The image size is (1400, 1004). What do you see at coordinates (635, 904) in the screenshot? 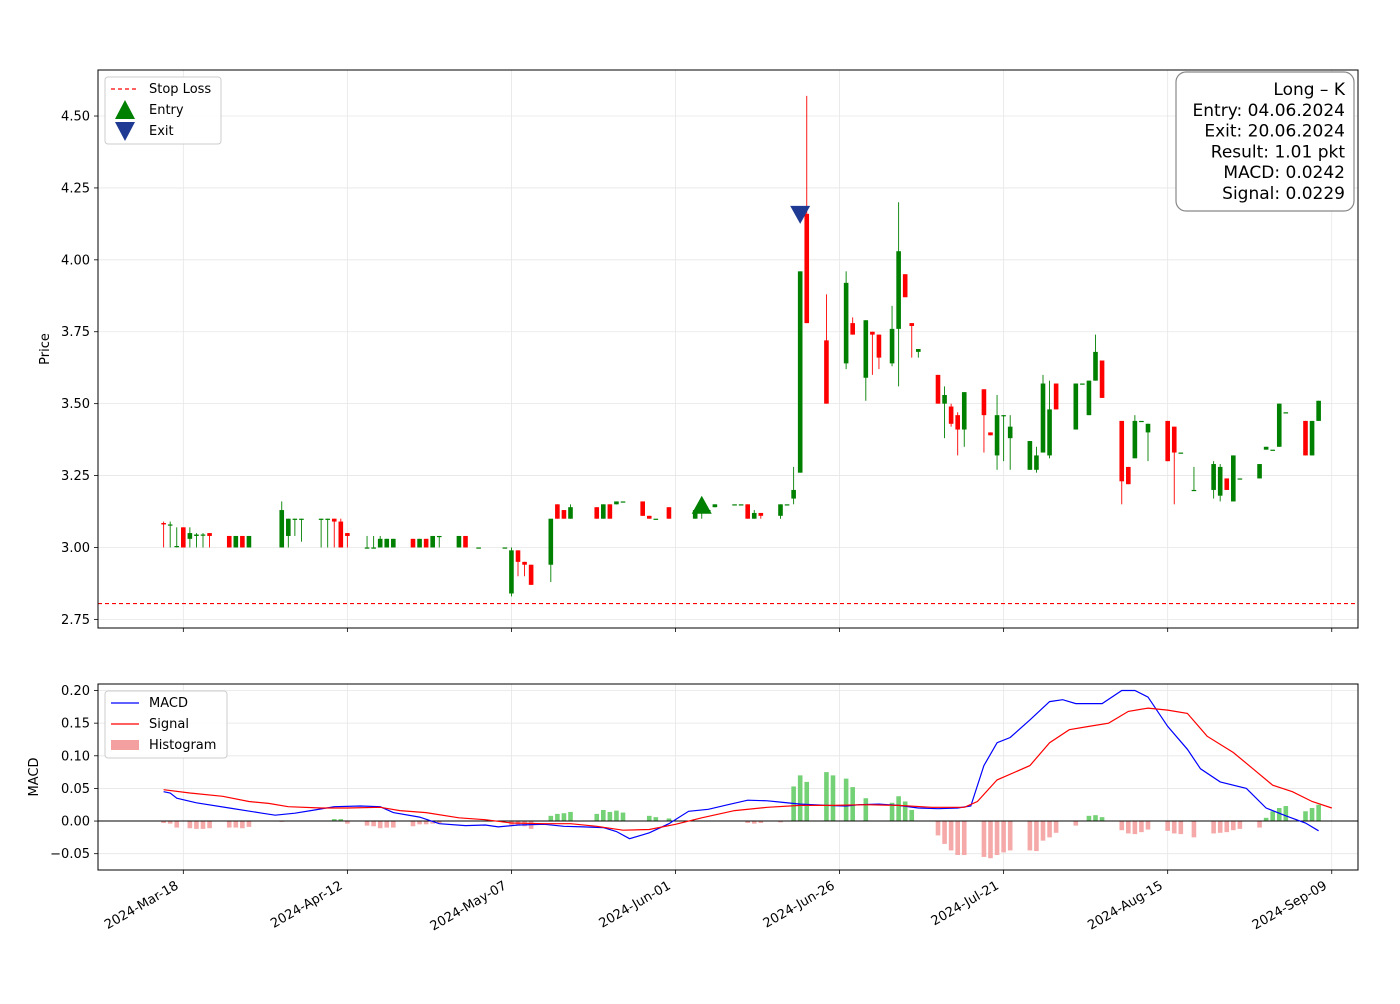
I see `macd-xtick-label: 2024-Jun-01` at bounding box center [635, 904].